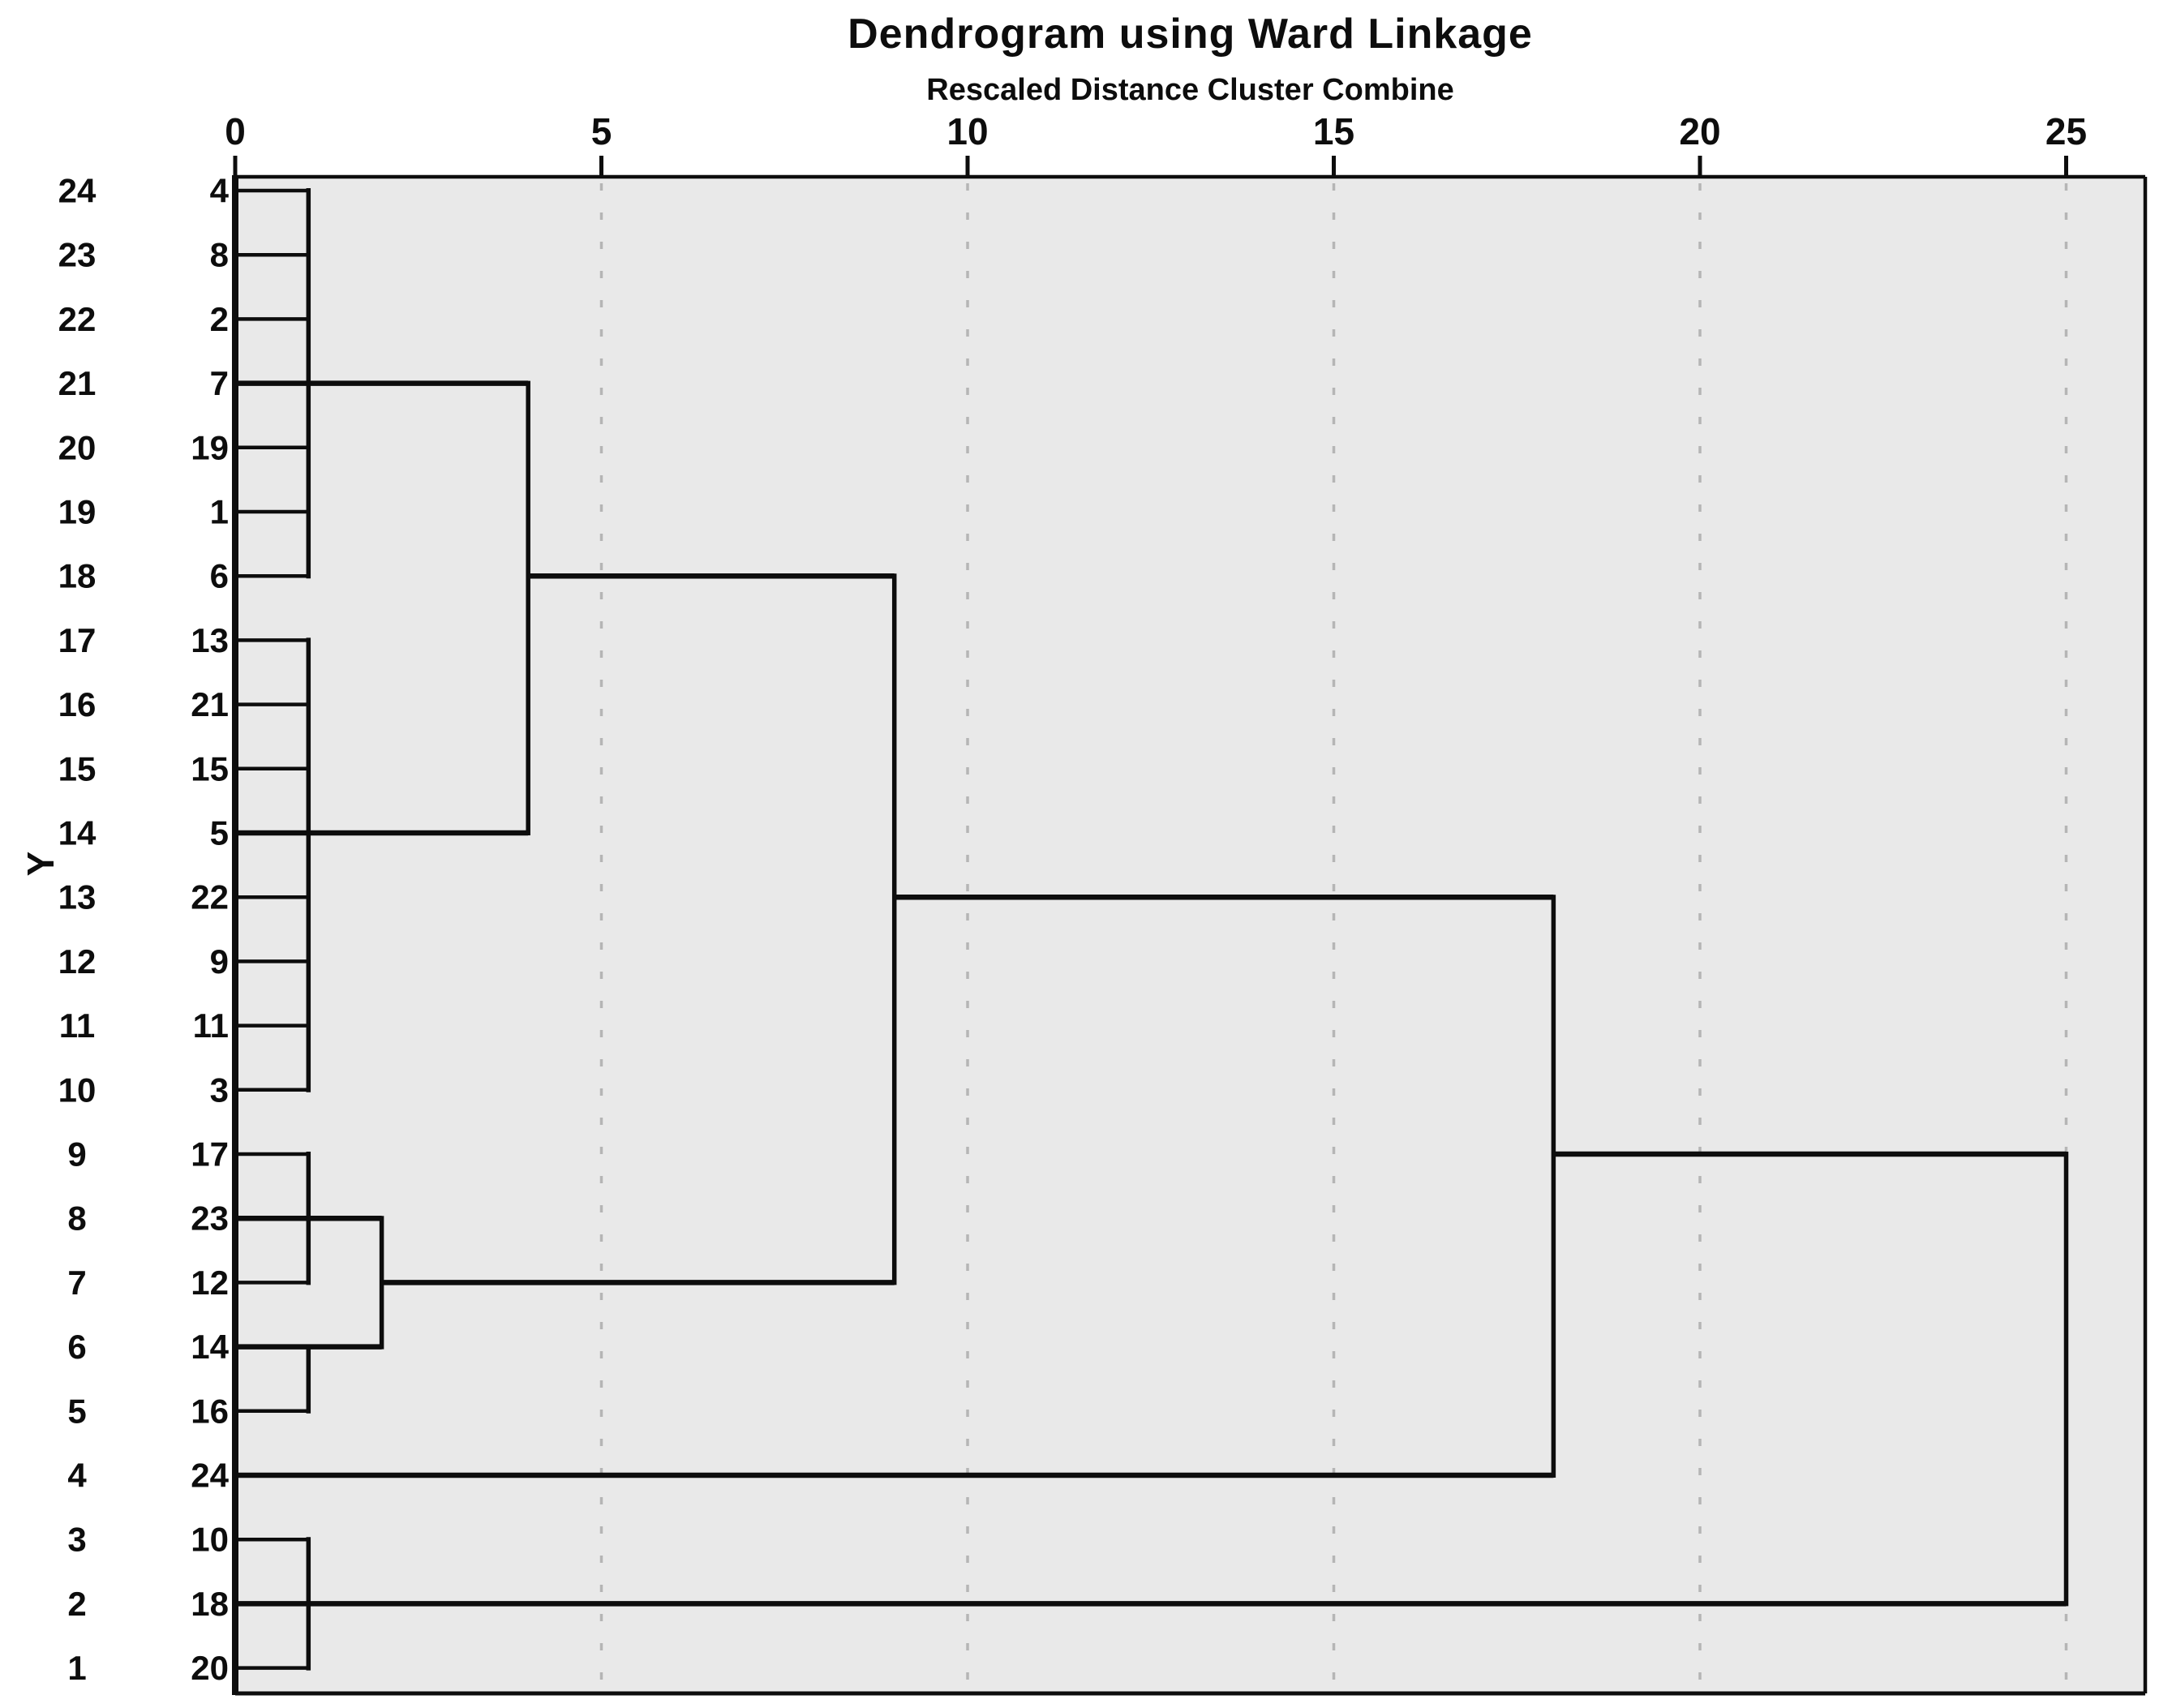 The width and height of the screenshot is (2172, 1708). Describe the element at coordinates (2066, 131) in the screenshot. I see `axis-tick-label: 25` at that location.